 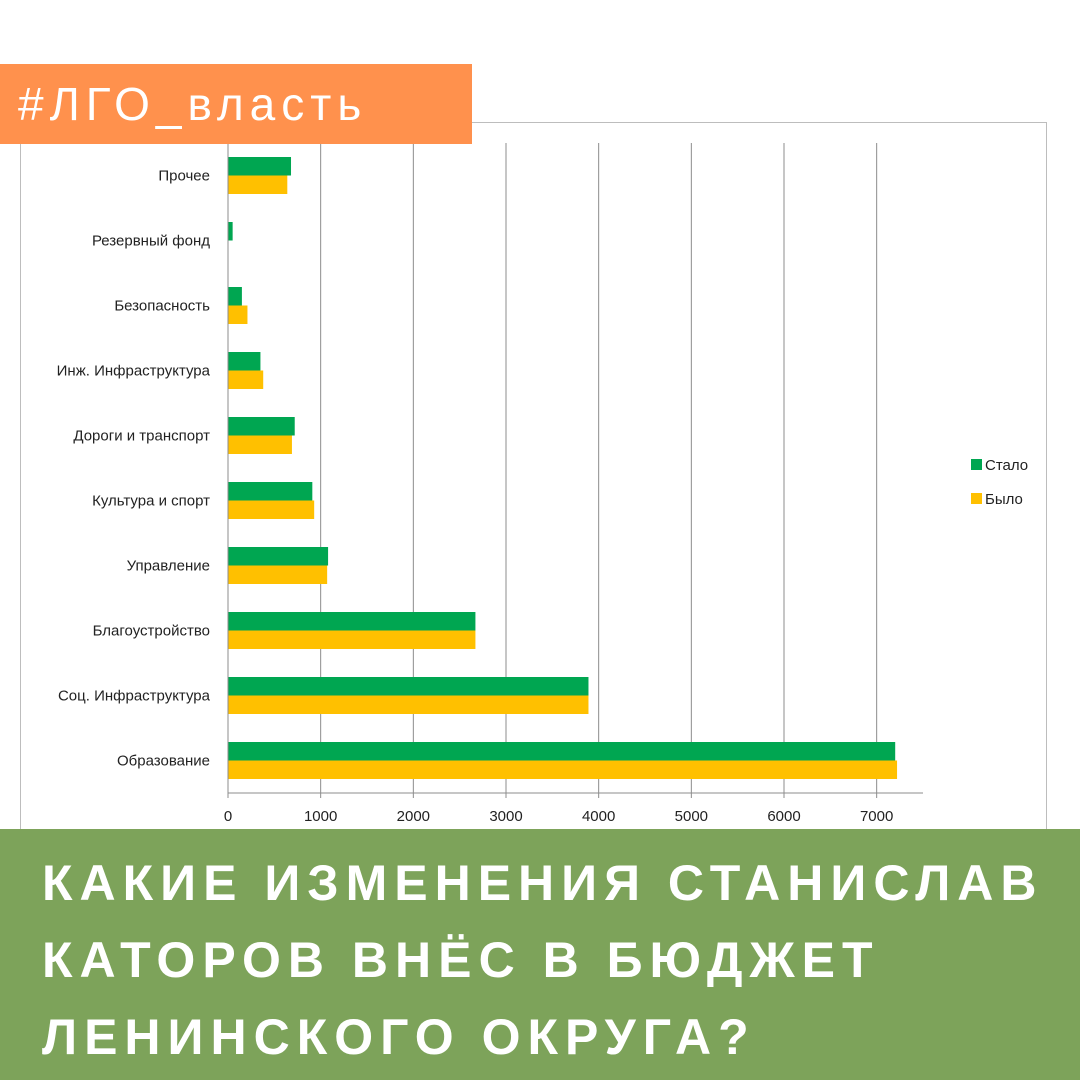 I want to click on category-label: Прочее, so click(x=184, y=176).